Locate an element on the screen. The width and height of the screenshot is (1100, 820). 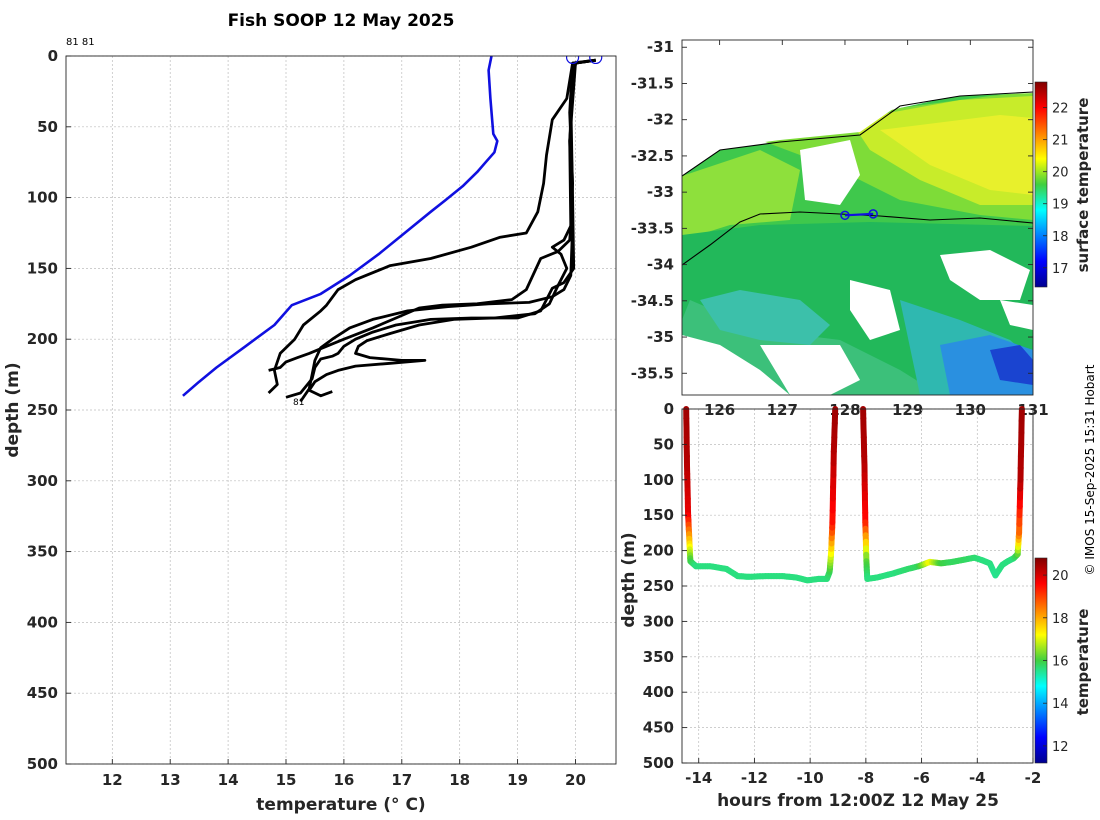
cbar-tick-label: 20 is located at coordinates (1060, 173).